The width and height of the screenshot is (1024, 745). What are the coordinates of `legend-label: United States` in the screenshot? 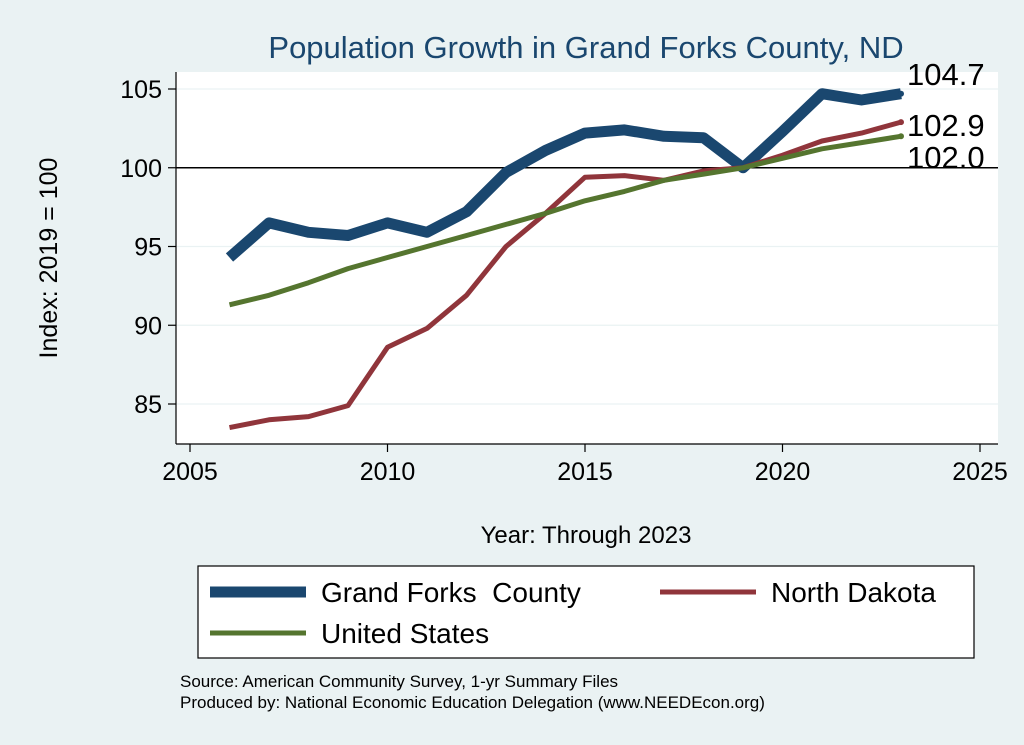 It's located at (405, 633).